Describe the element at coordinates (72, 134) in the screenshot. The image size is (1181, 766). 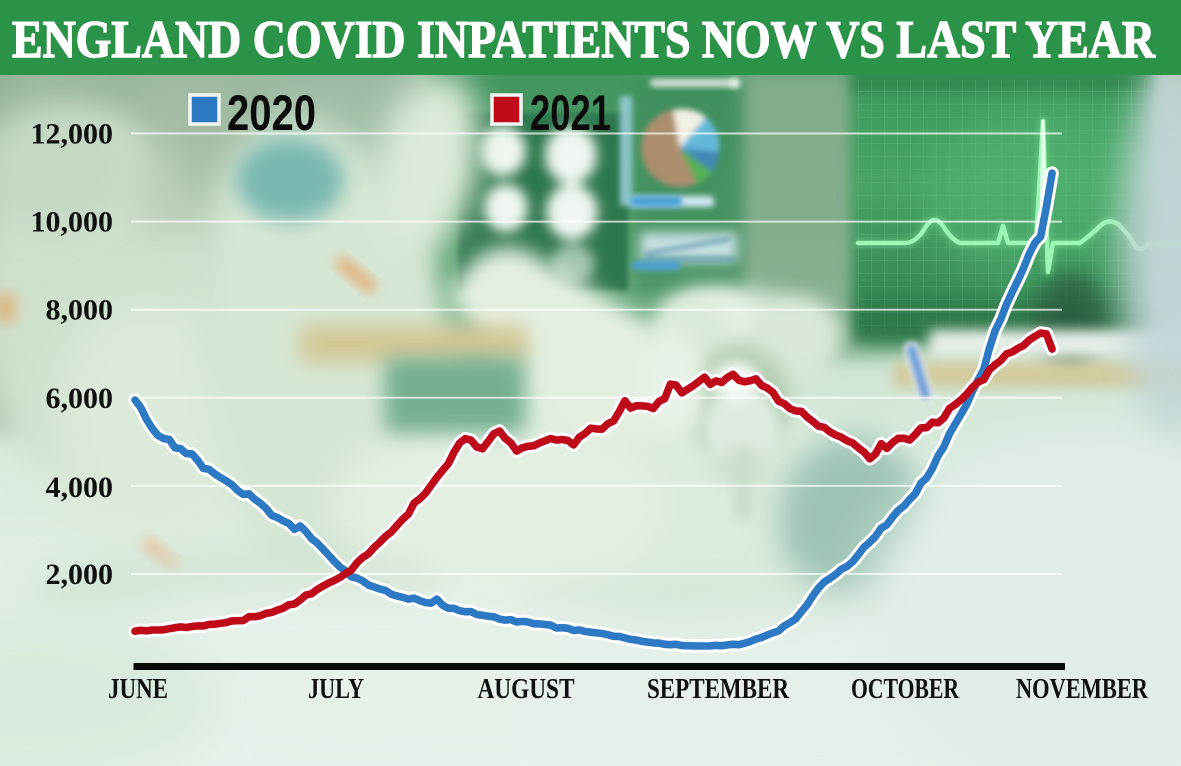
I see `svg-text: 12,000` at that location.